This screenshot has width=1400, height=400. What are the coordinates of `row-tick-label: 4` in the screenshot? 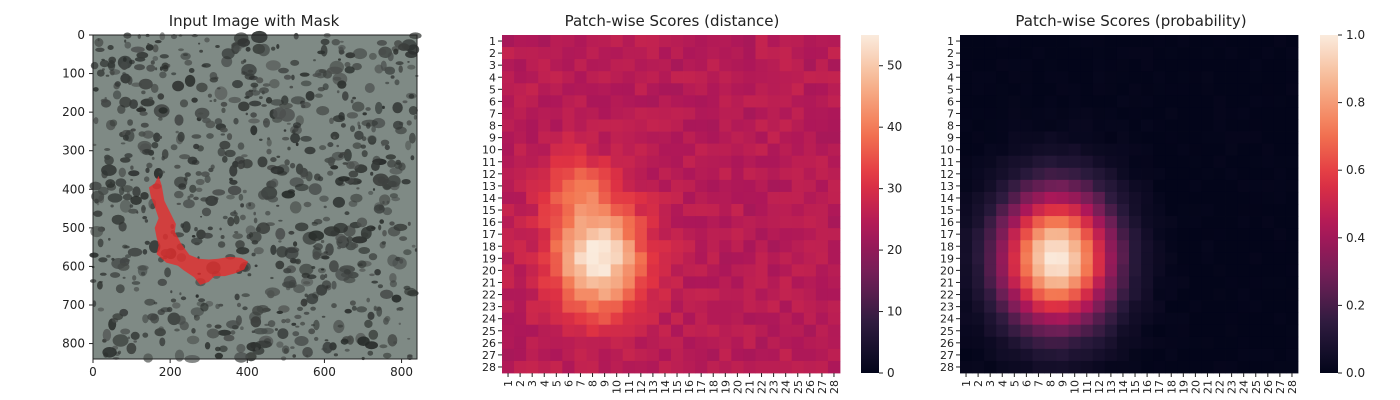 It's located at (950, 77).